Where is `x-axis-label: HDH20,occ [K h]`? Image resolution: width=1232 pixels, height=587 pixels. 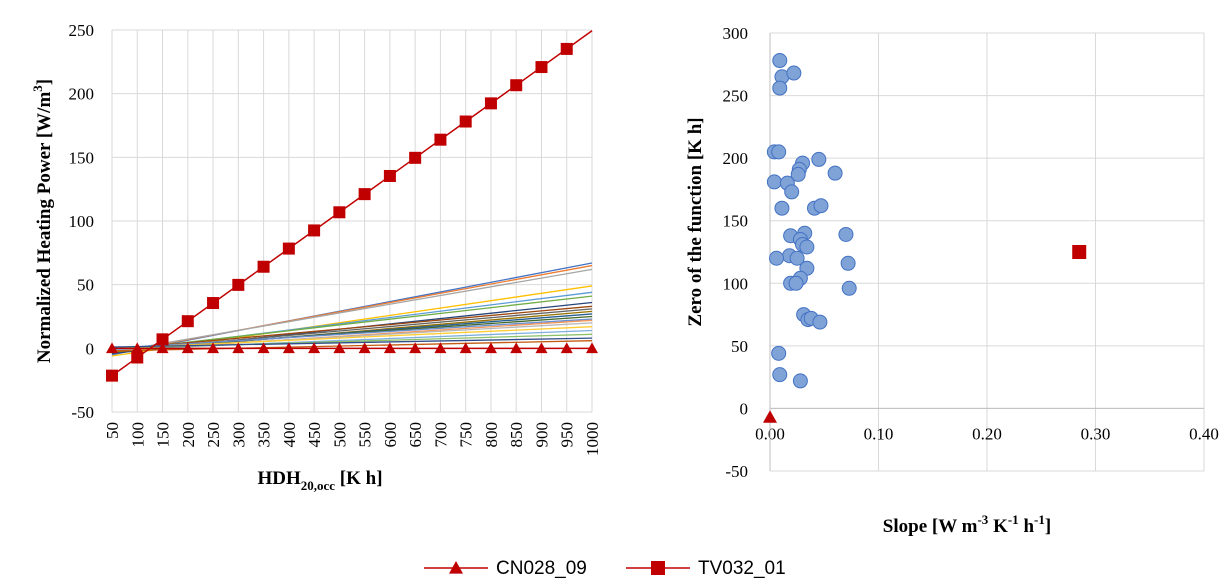 x-axis-label: HDH20,occ [K h] is located at coordinates (319, 480).